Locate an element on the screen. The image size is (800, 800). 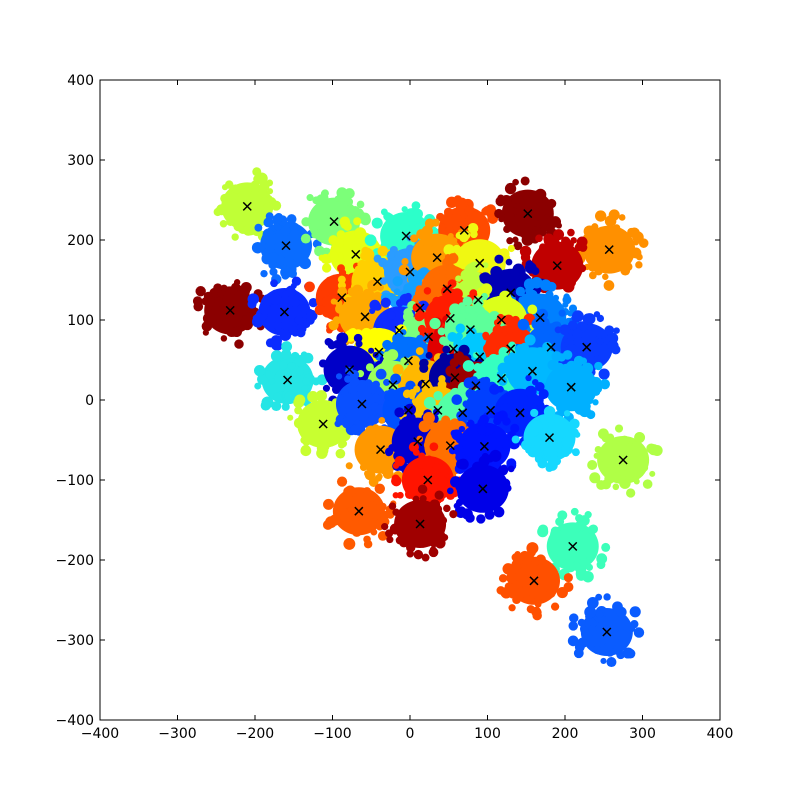
y-tick-label: −400 is located at coordinates (75, 721).